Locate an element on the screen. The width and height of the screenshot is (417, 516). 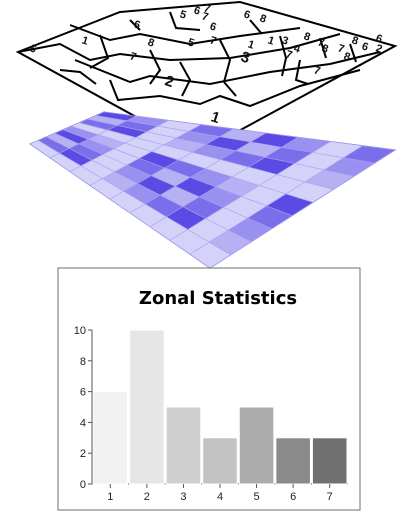
chart-title: Zonal Statistics is located at coordinates (218, 298).